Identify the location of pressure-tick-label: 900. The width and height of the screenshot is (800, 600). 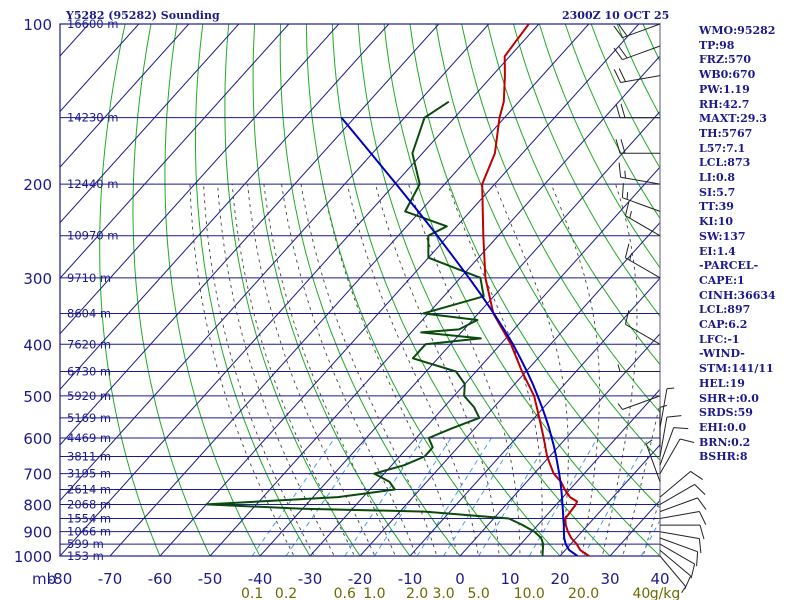
(37, 533).